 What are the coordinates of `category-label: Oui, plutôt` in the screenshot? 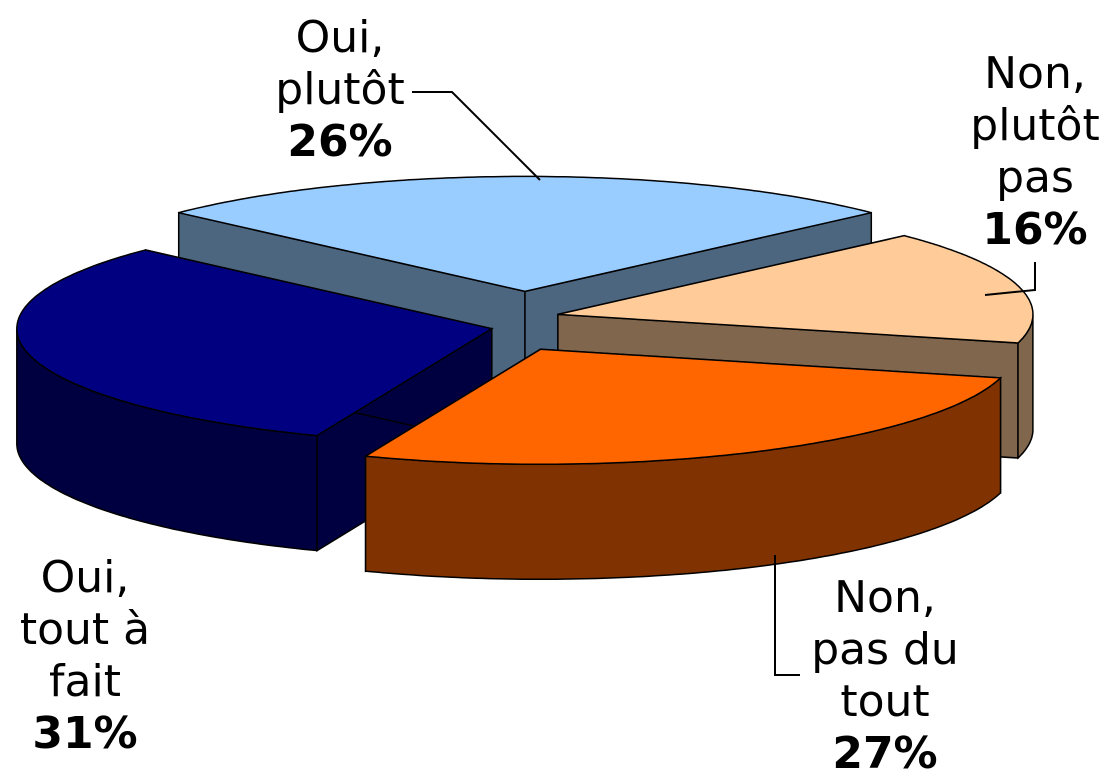 It's located at (339, 63).